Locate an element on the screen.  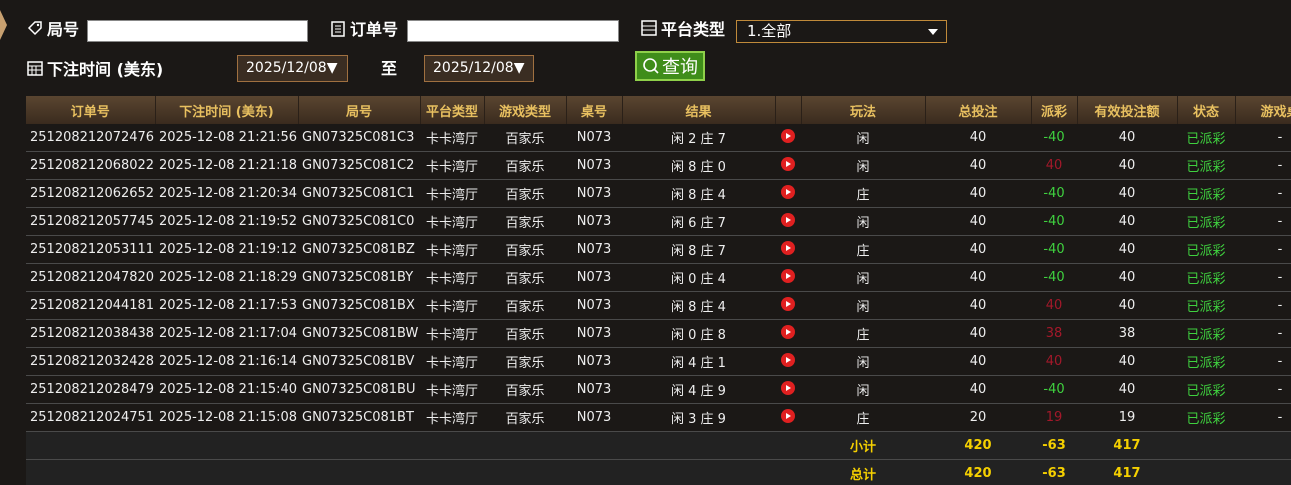
table-cell: 闲 0 庄 8 is located at coordinates (698, 333).